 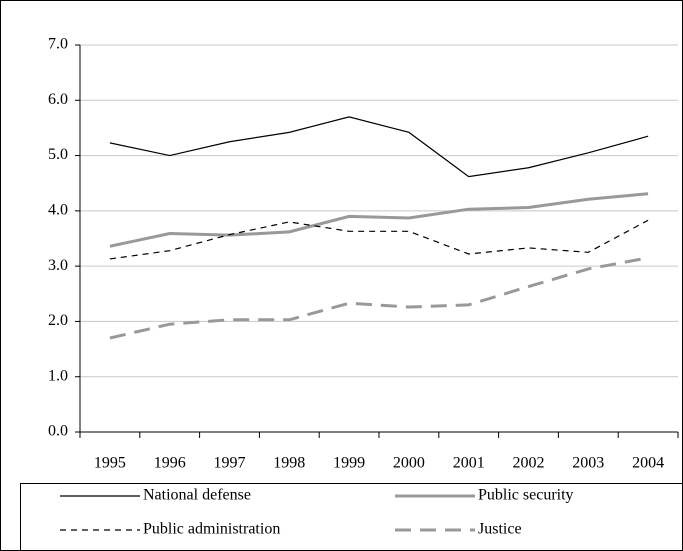 I want to click on y-tick-label: 3.0, so click(x=58, y=265).